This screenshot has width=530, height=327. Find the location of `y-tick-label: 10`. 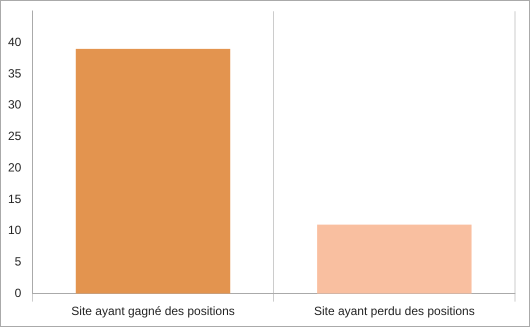

y-tick-label: 10 is located at coordinates (15, 230).